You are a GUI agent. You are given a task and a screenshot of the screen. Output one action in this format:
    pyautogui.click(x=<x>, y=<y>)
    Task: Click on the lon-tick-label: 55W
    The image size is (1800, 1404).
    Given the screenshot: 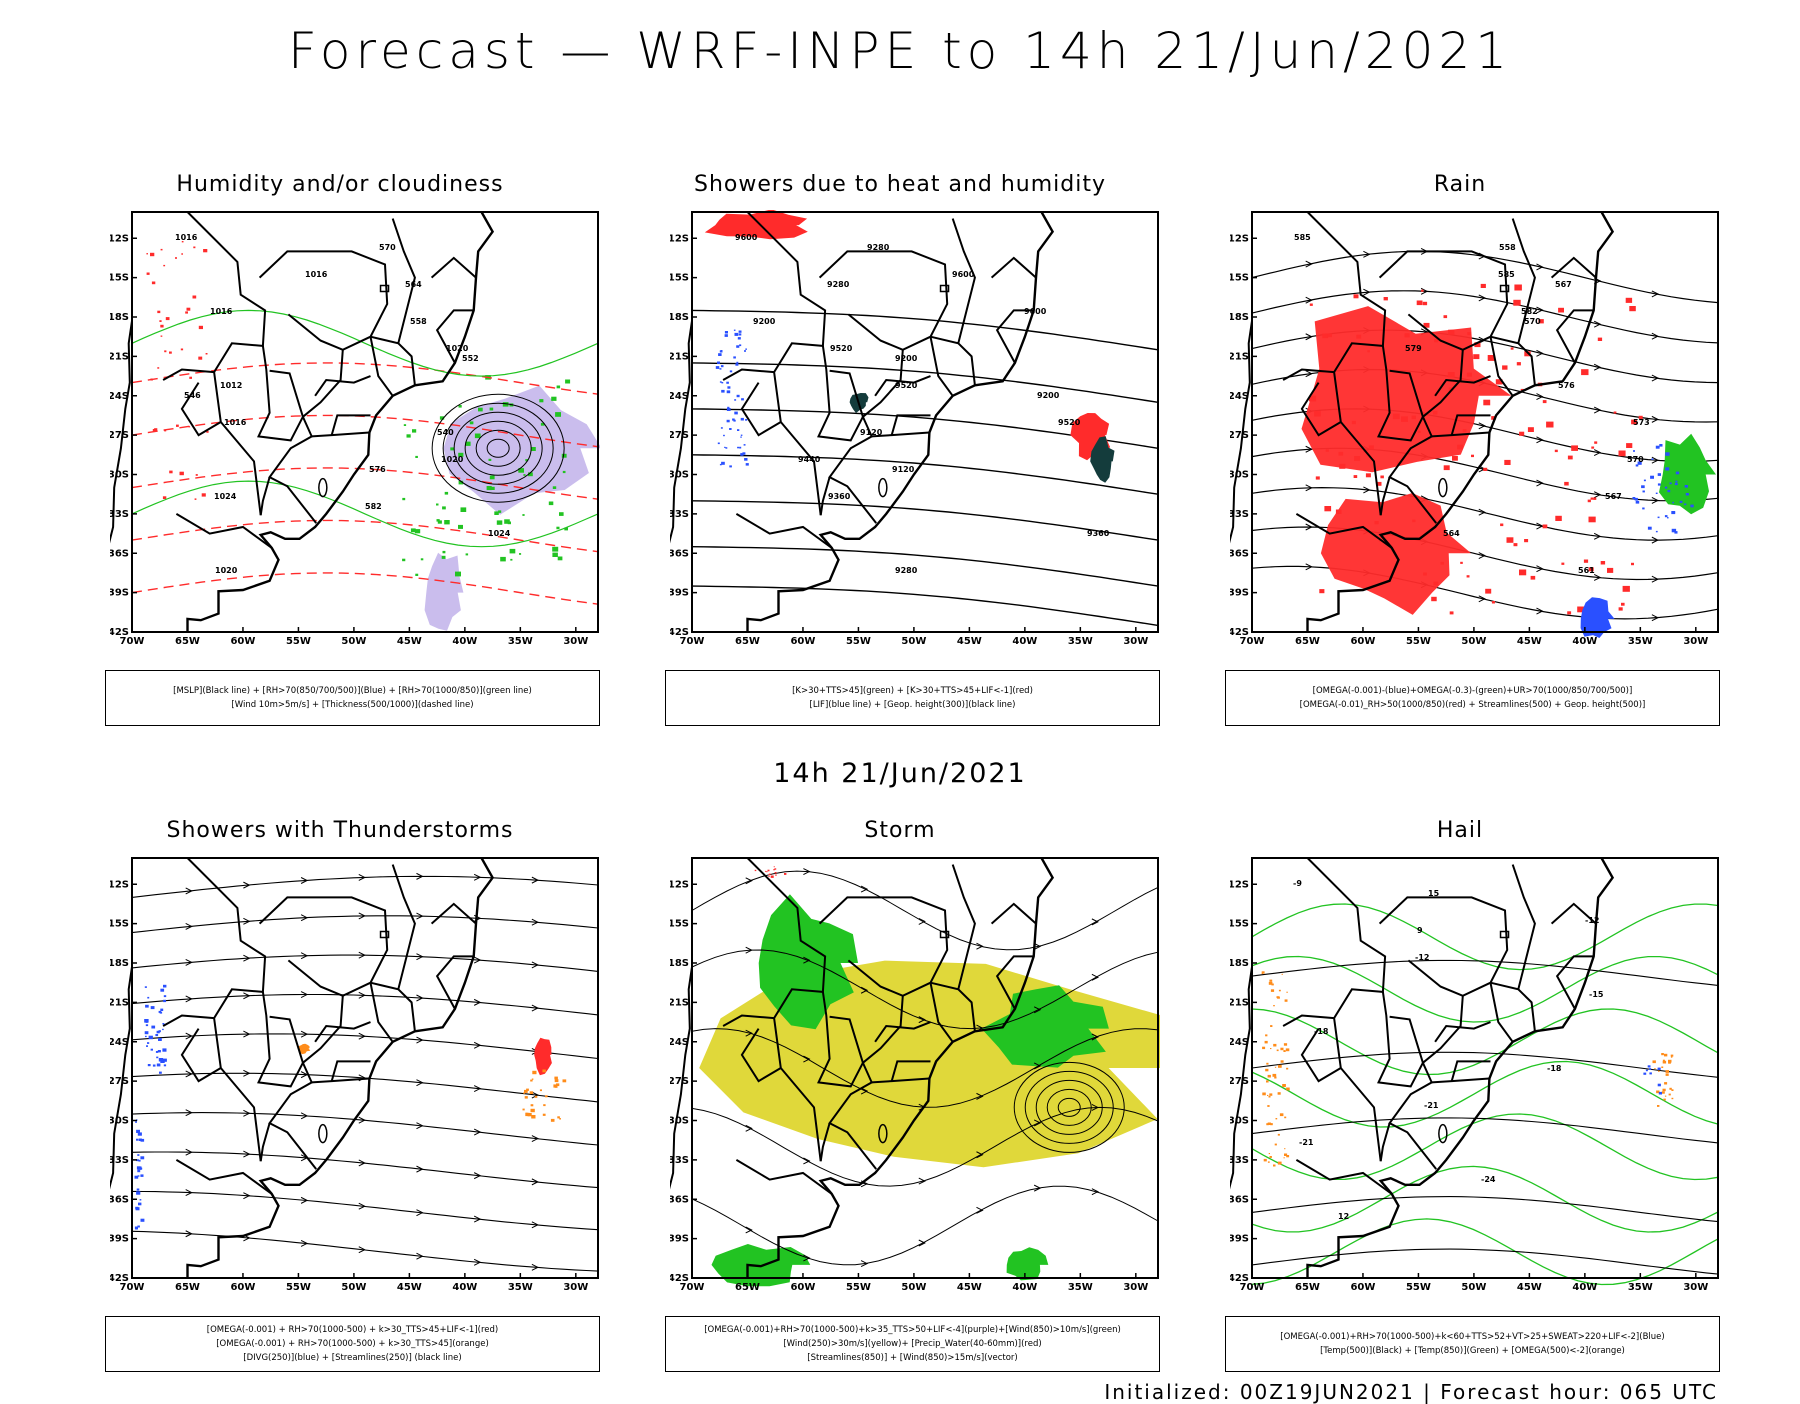 What is the action you would take?
    pyautogui.click(x=858, y=1287)
    